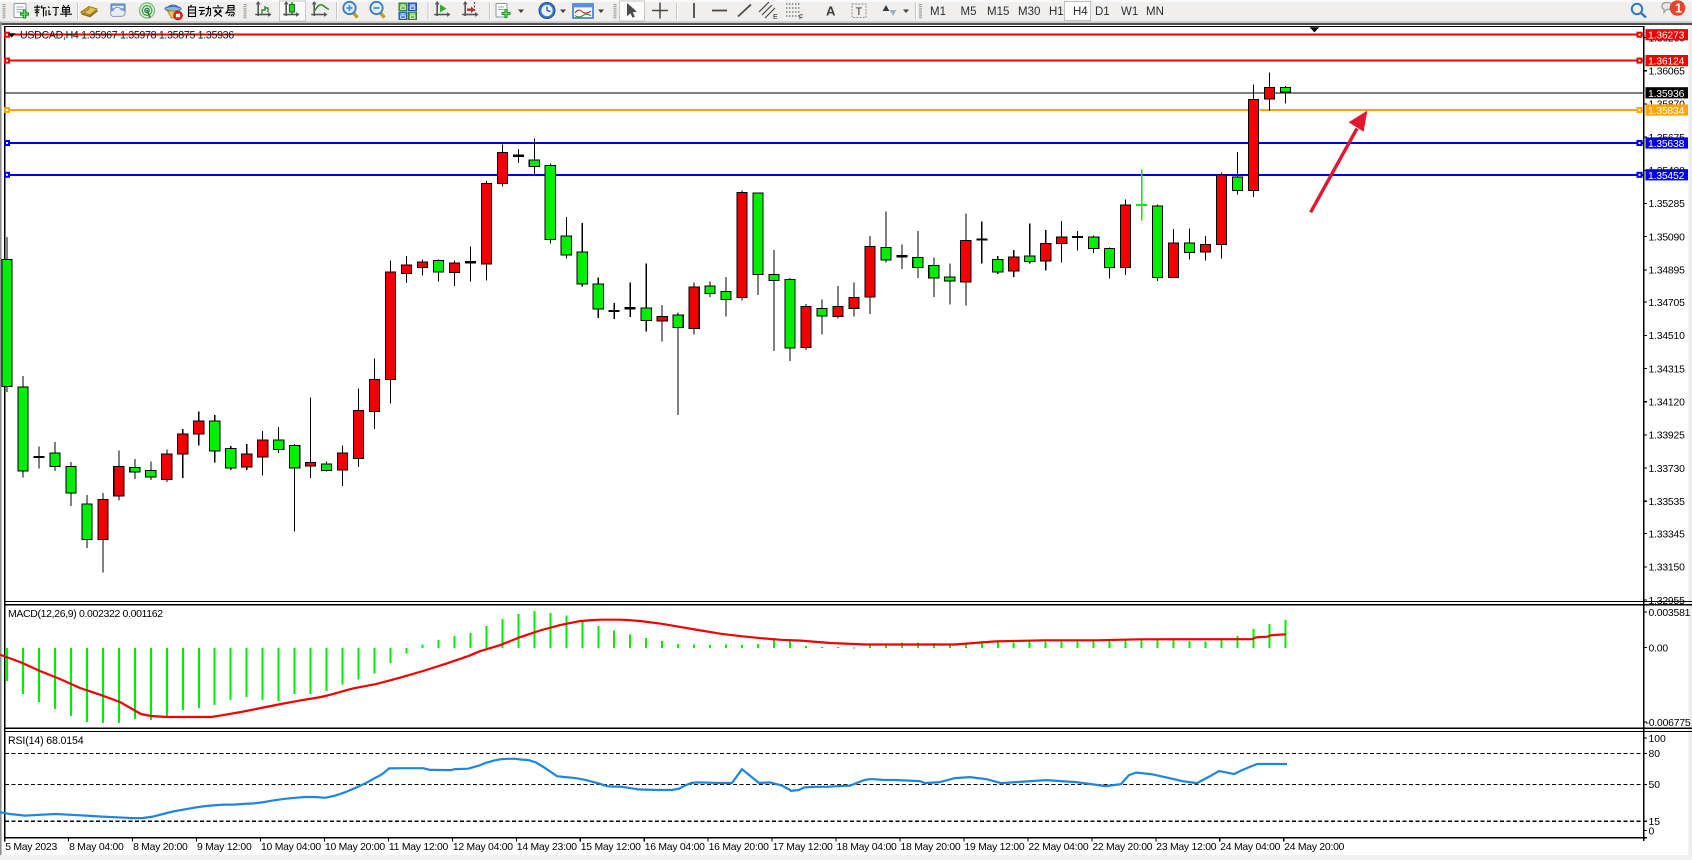 The width and height of the screenshot is (1692, 860). I want to click on svg-text: 80, so click(1655, 754).